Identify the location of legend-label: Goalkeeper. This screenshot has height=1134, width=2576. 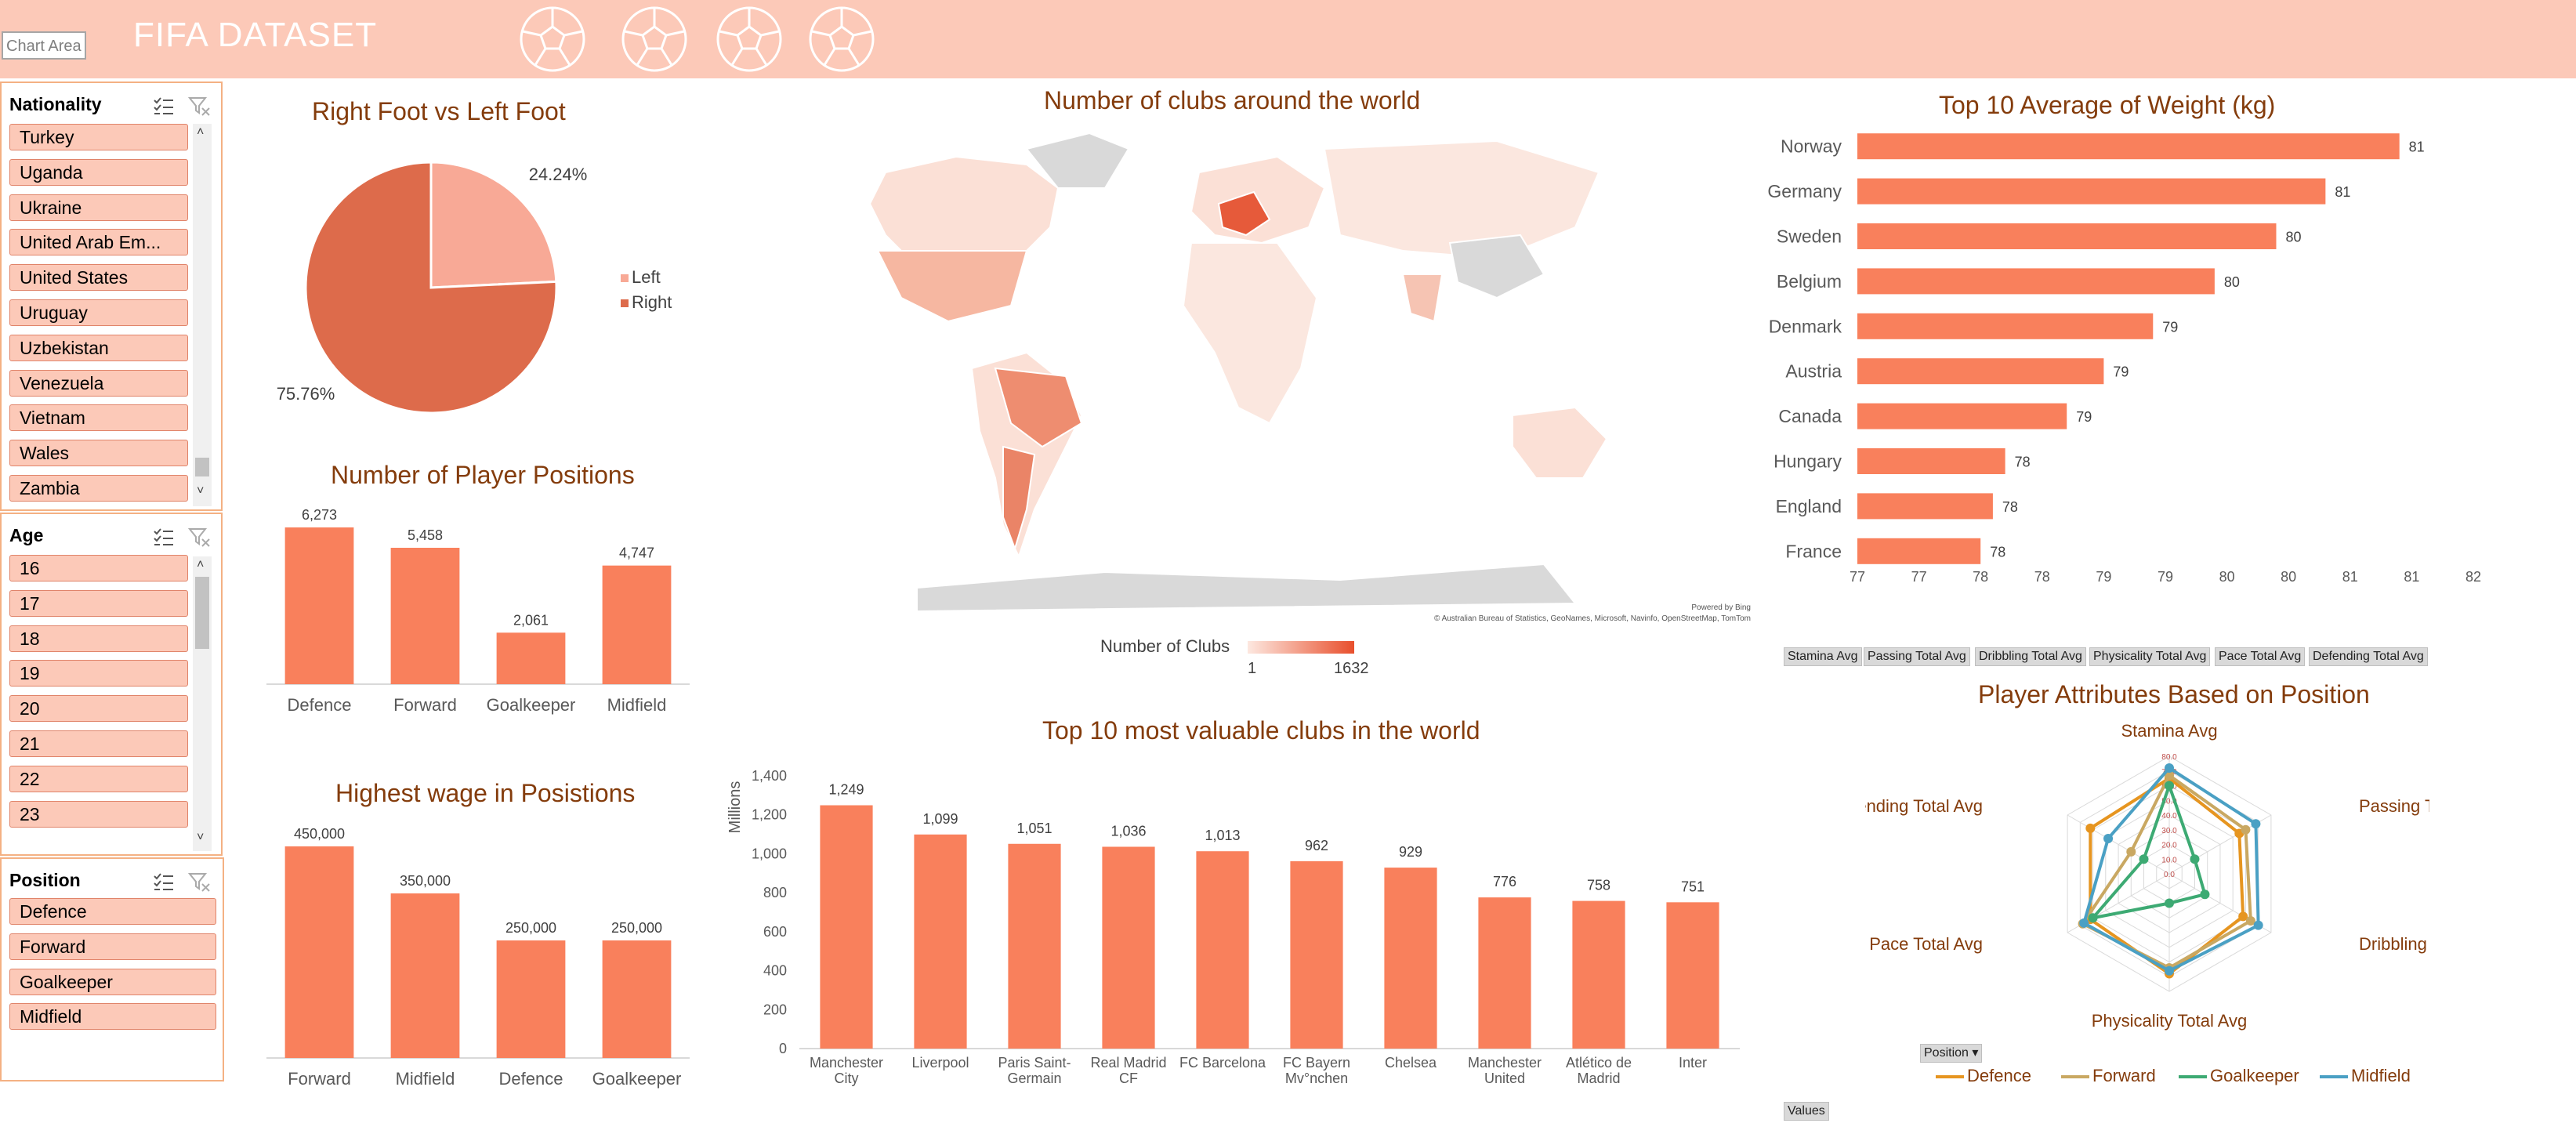
(2254, 1075).